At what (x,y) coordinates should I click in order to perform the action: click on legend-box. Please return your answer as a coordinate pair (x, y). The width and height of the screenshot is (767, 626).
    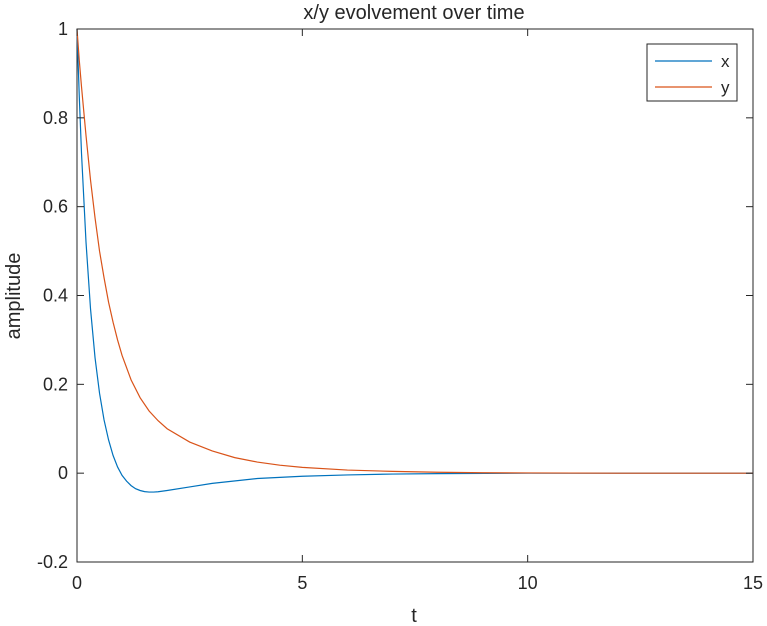
    Looking at the image, I should click on (692, 72).